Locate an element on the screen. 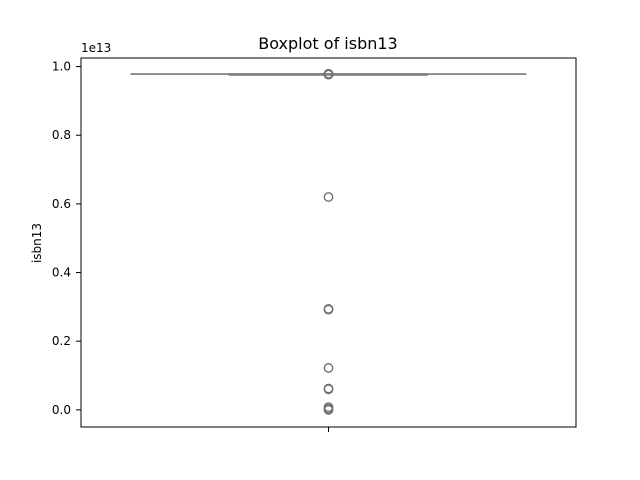 This screenshot has height=480, width=640. y-axis-ticks: 0.0 0.2 0.4 0.6 0.8 1.0 is located at coordinates (66, 238).